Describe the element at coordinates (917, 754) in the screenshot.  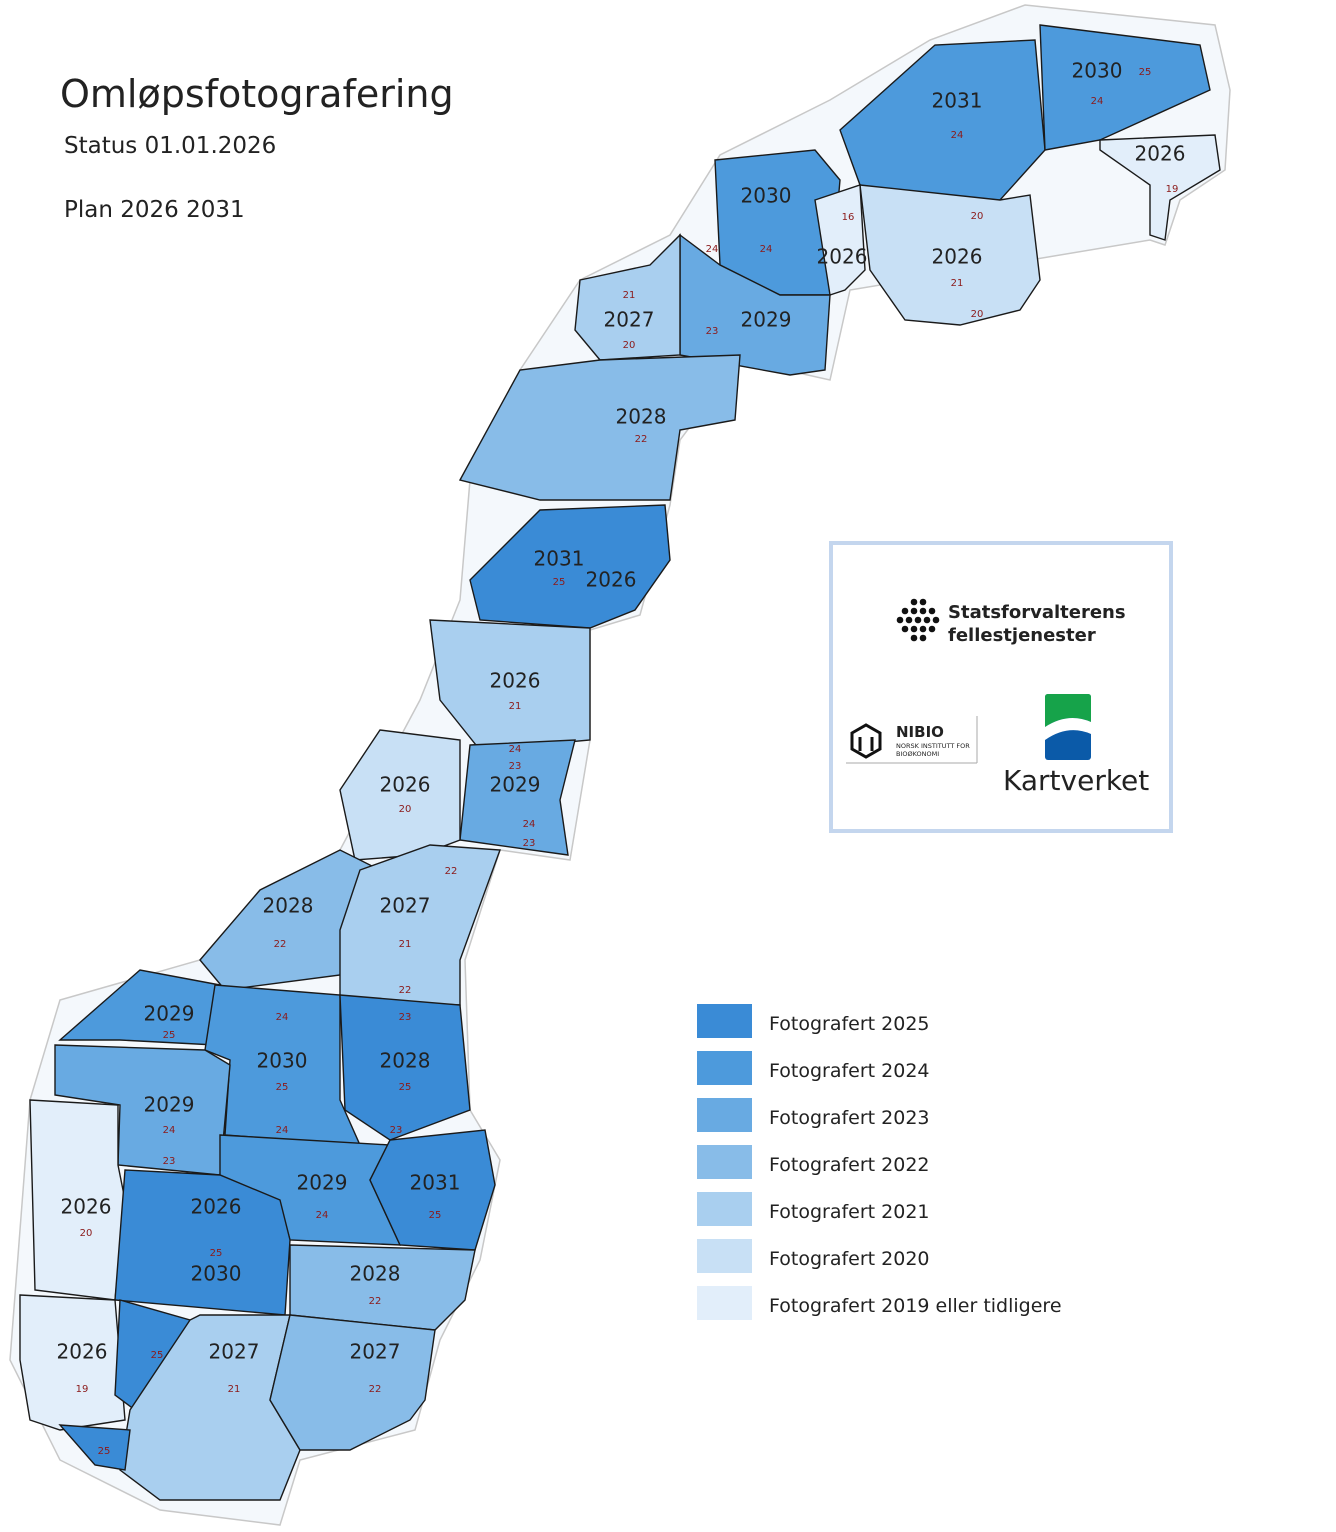
I see `nibio-subtitle: BIOØKONOMI` at that location.